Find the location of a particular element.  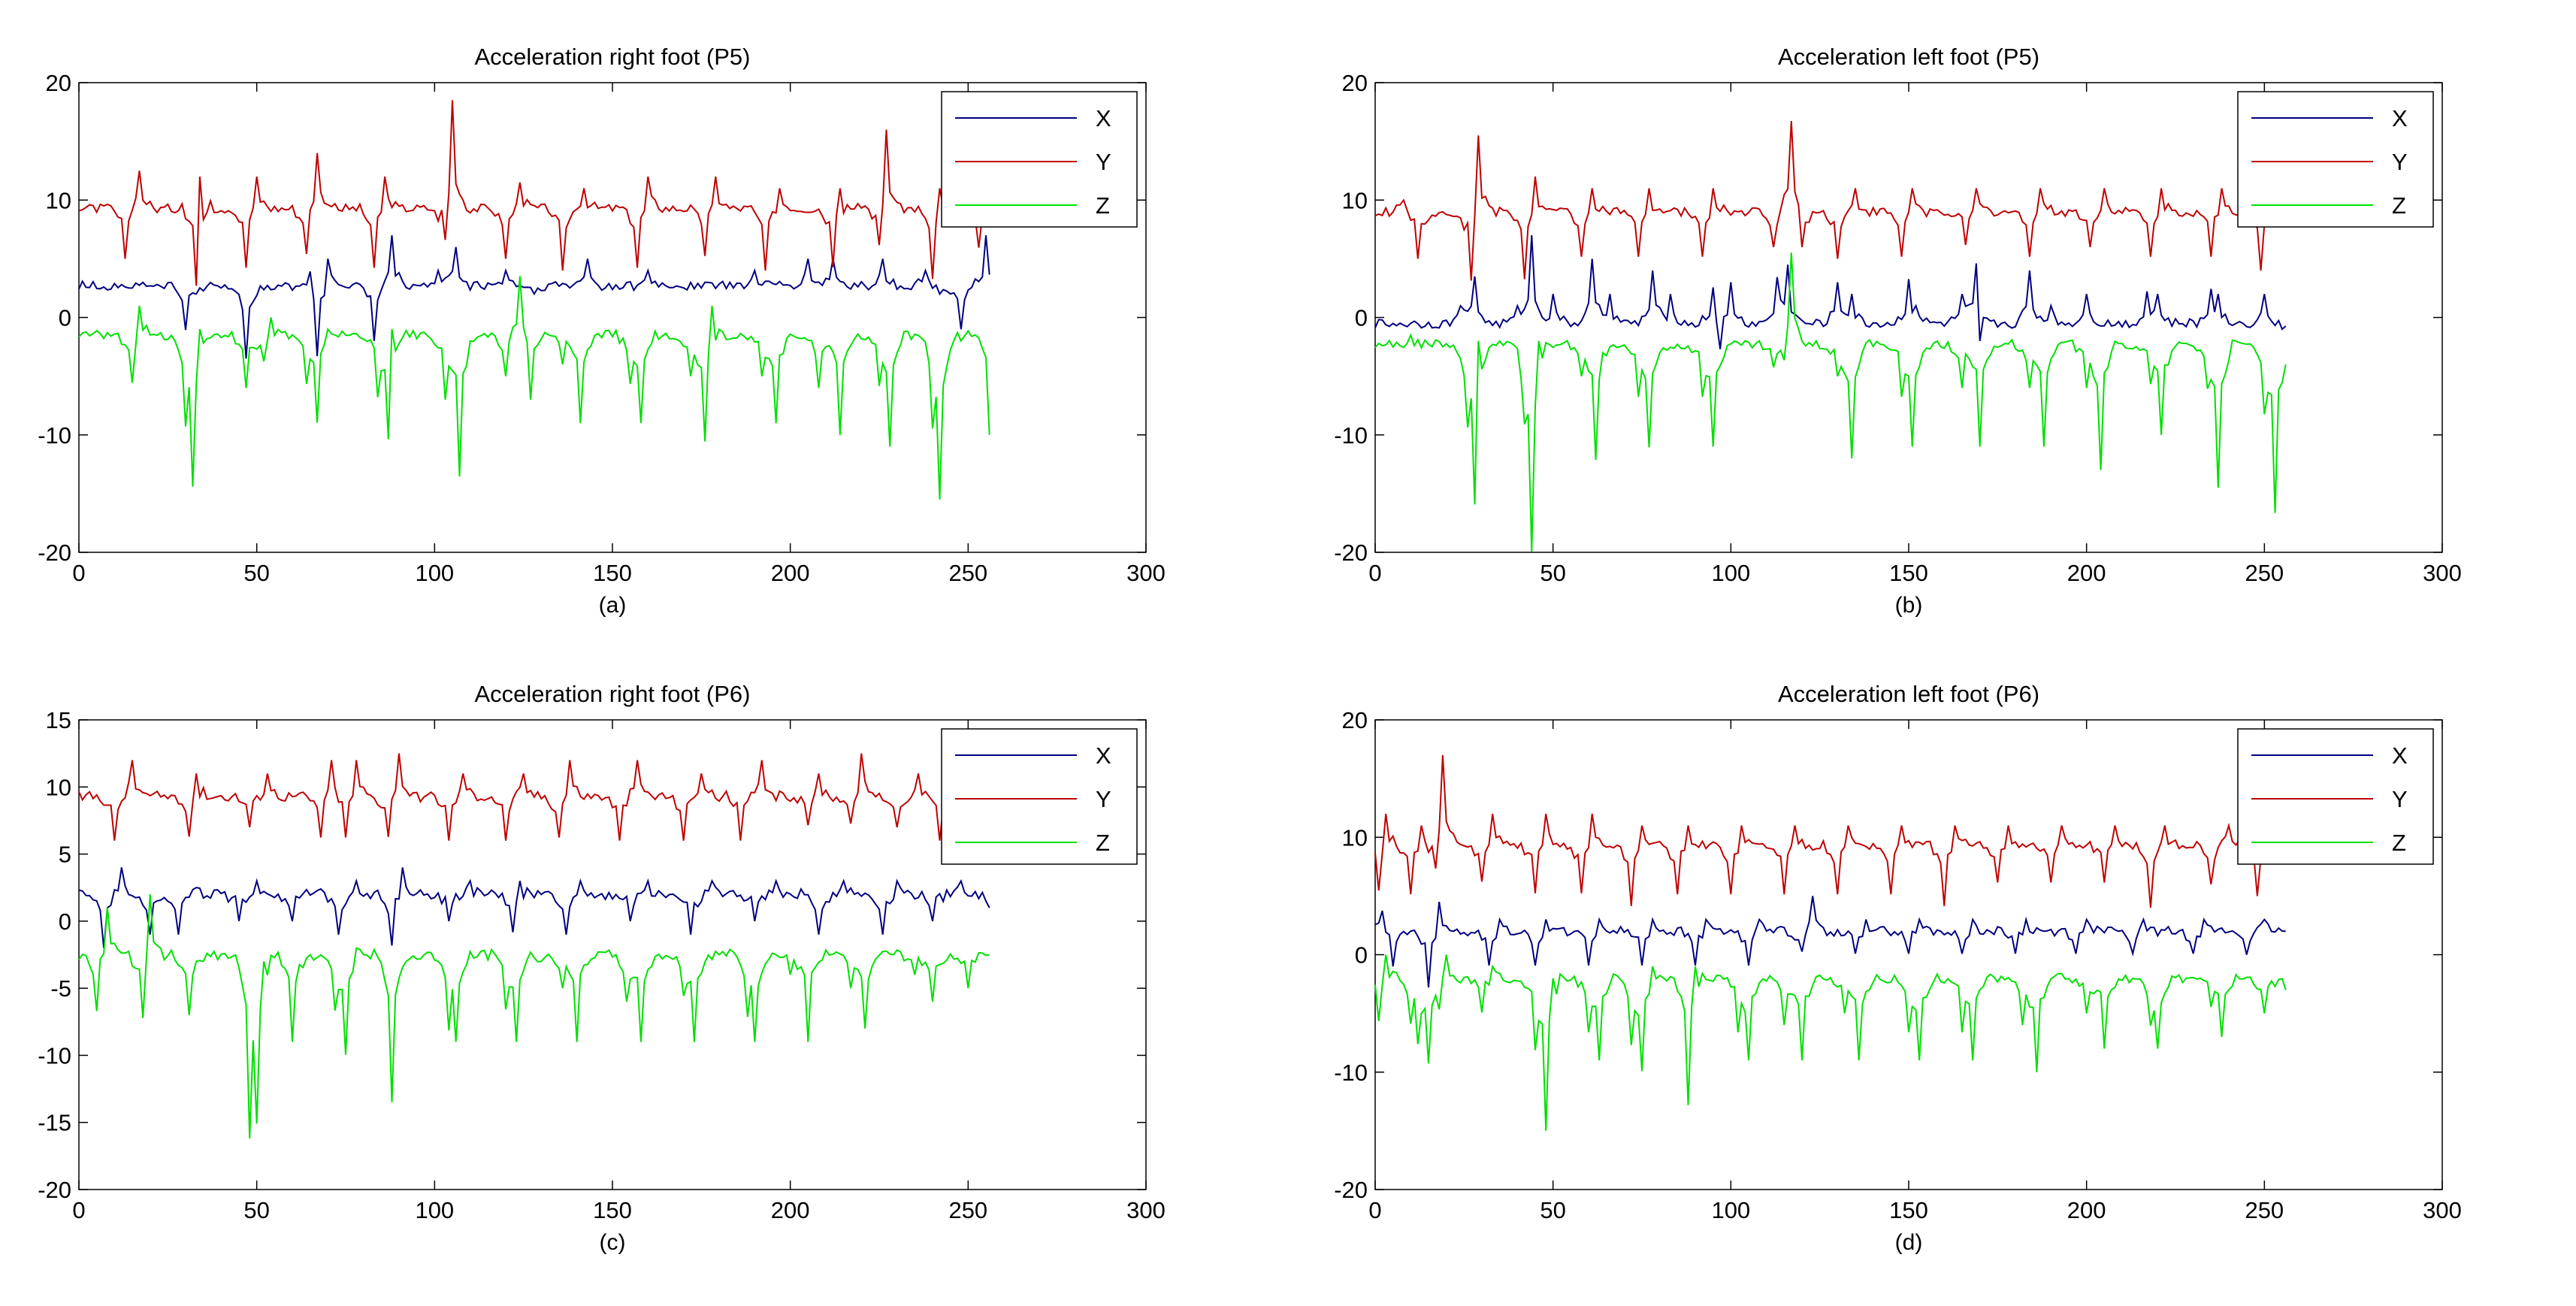

y-tick-label-a: -20 is located at coordinates (55, 553).